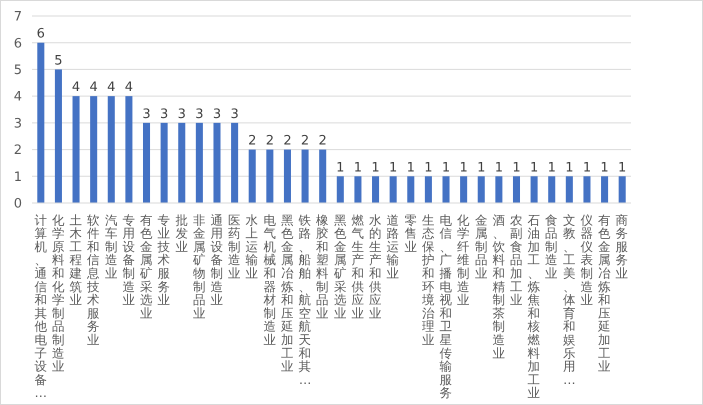 The image size is (703, 405). What do you see at coordinates (252, 246) in the screenshot?
I see `x-tick-label: 水上运输业` at bounding box center [252, 246].